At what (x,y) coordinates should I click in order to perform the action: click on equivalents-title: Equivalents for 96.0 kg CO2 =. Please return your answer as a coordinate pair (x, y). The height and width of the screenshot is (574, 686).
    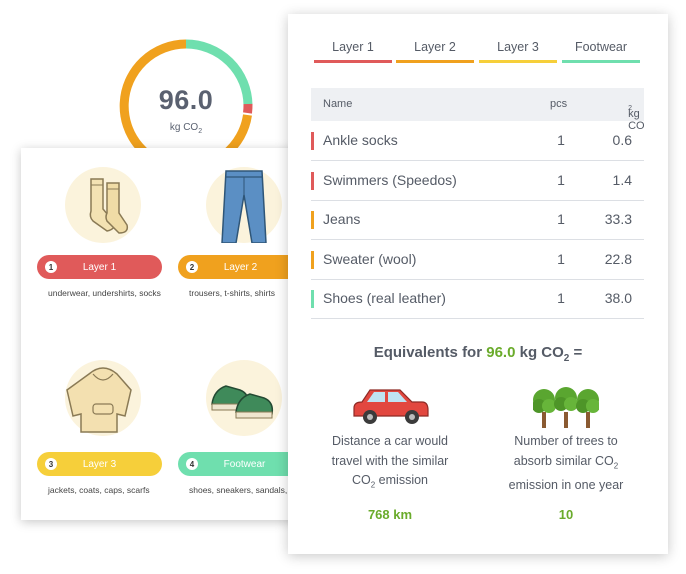
    Looking at the image, I should click on (478, 354).